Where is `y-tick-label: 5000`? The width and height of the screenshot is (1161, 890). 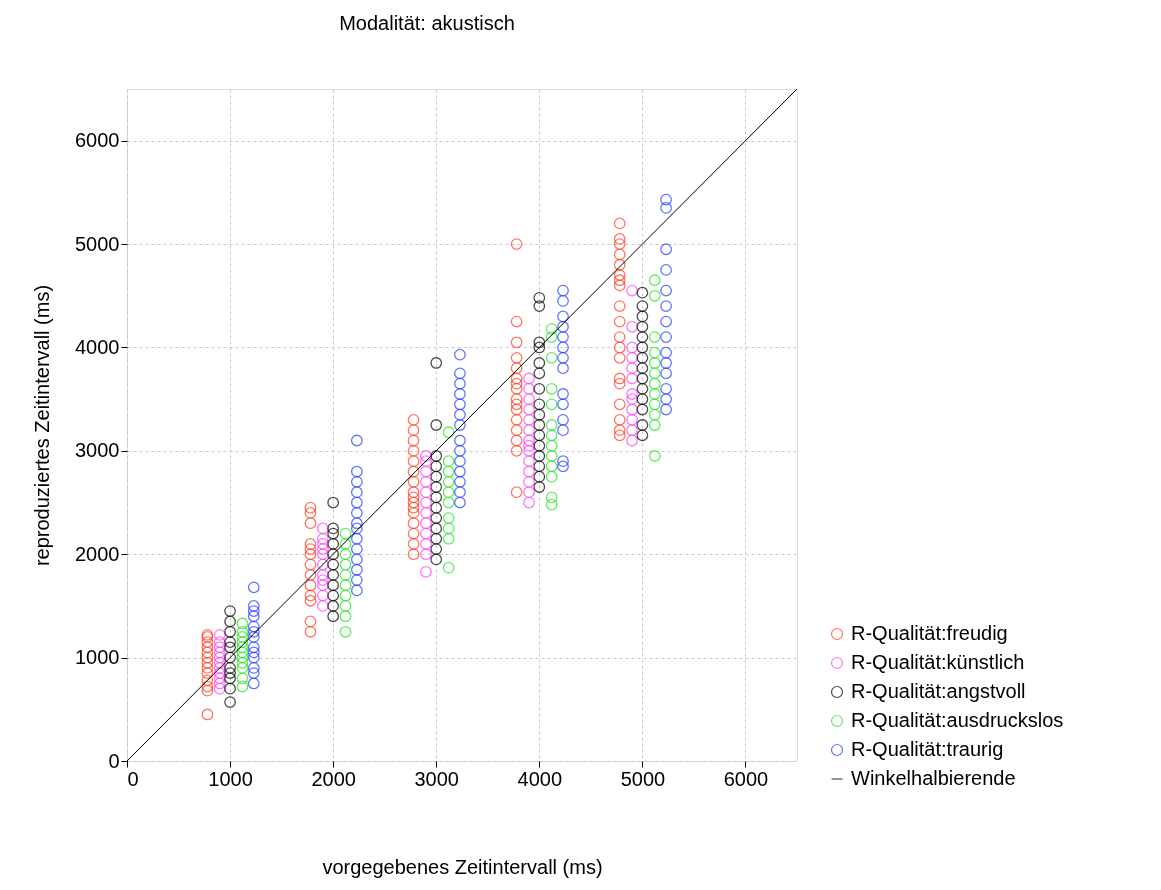
y-tick-label: 5000 is located at coordinates (97, 243).